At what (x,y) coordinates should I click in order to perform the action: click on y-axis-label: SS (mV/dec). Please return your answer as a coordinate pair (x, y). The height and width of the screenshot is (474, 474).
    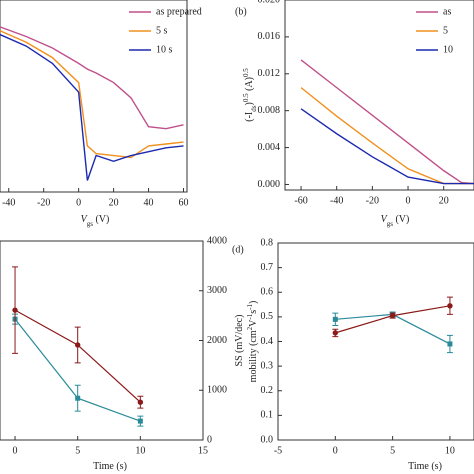
    Looking at the image, I should click on (239, 341).